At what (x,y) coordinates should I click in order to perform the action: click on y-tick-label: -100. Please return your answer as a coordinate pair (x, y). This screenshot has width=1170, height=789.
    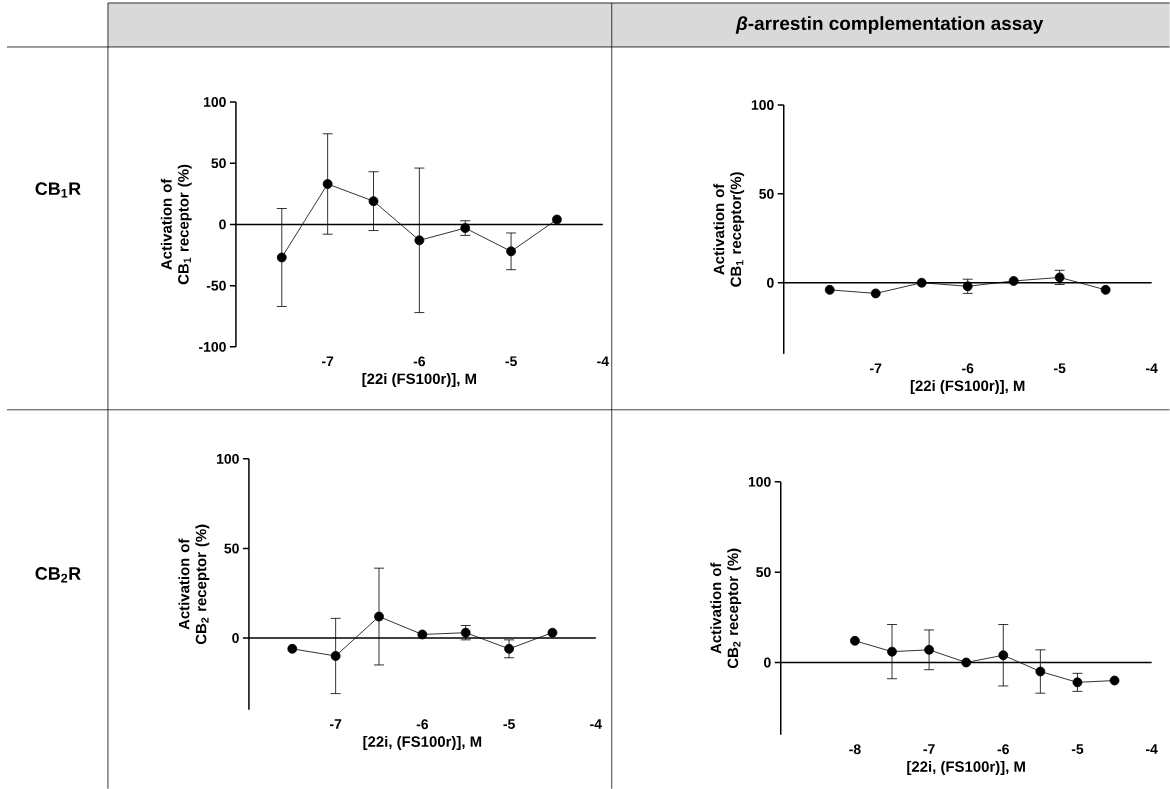
    Looking at the image, I should click on (212, 346).